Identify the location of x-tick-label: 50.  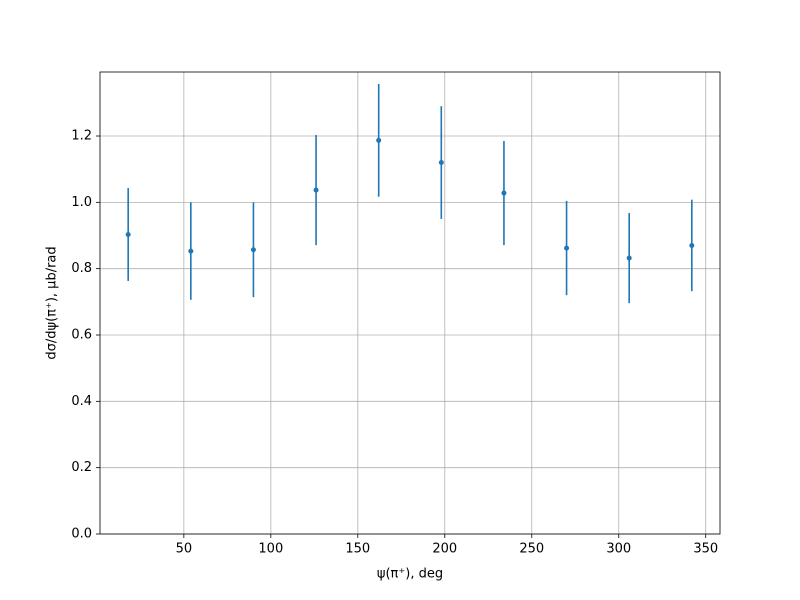
(184, 549).